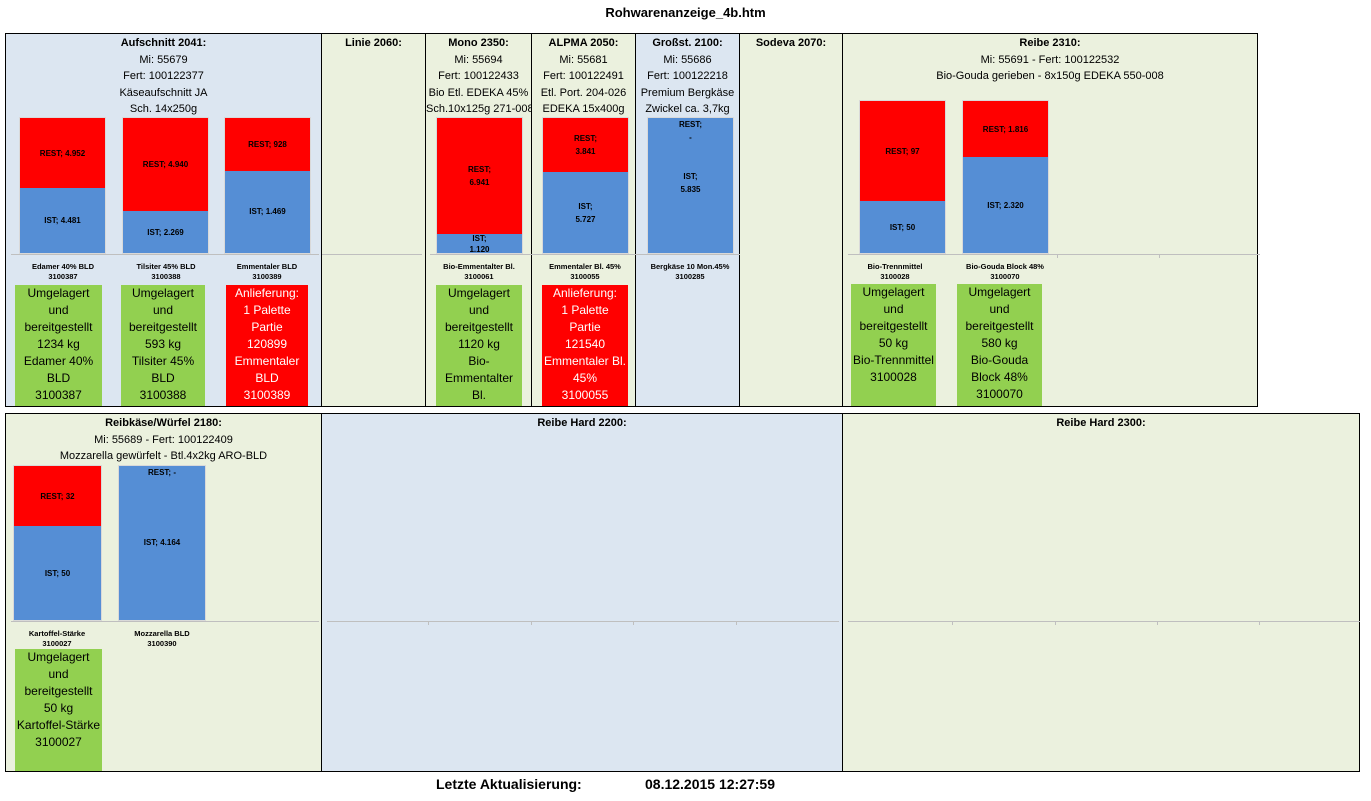 This screenshot has width=1371, height=801. I want to click on rest-value: -, so click(175, 472).